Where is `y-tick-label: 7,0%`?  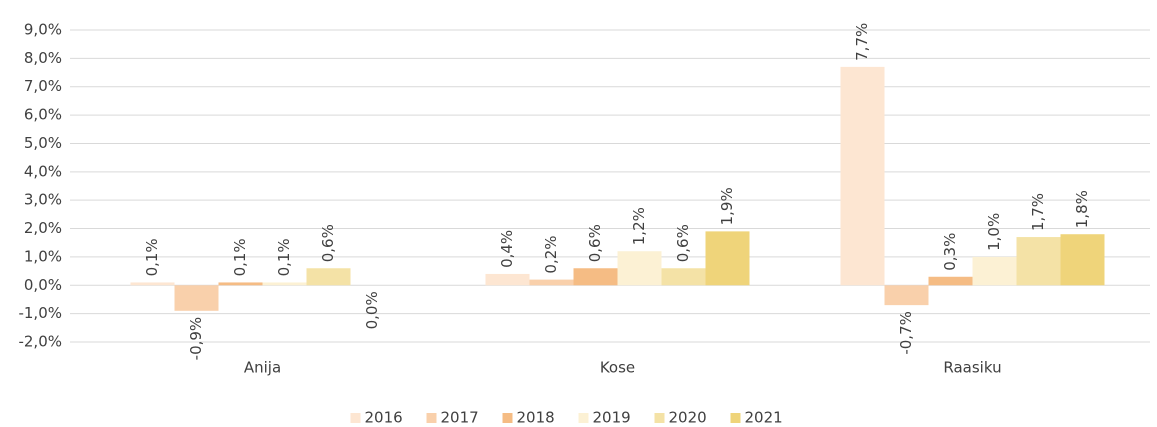 y-tick-label: 7,0% is located at coordinates (43, 86).